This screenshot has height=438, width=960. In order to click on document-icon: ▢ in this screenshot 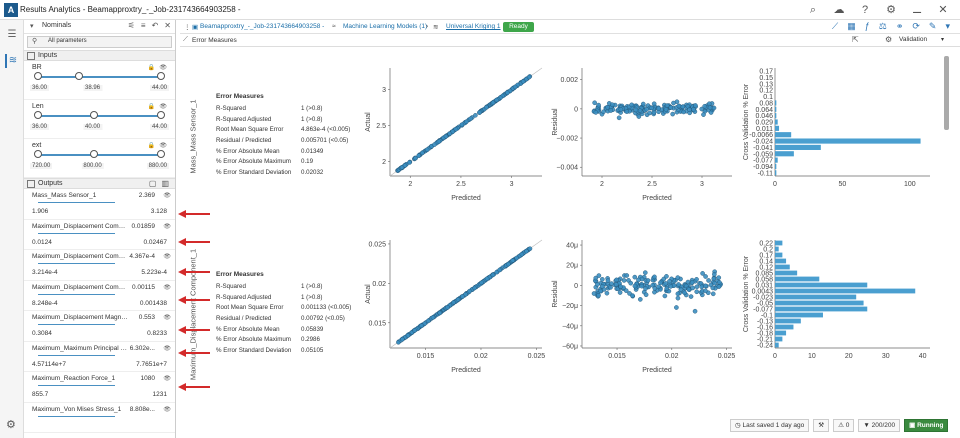, I will do `click(152, 183)`.